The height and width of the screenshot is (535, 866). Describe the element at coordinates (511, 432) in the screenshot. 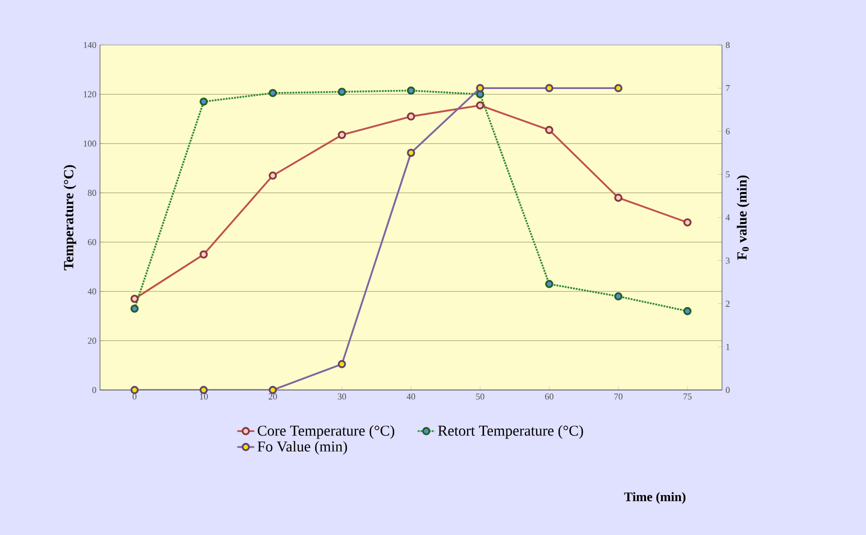

I see `legend-label: Retort Temperature (°C)` at that location.